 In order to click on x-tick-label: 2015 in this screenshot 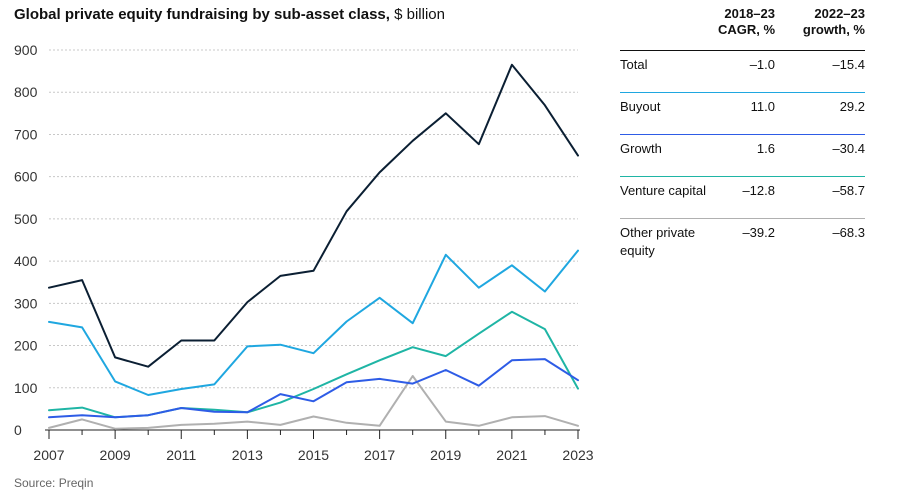, I will do `click(313, 455)`.